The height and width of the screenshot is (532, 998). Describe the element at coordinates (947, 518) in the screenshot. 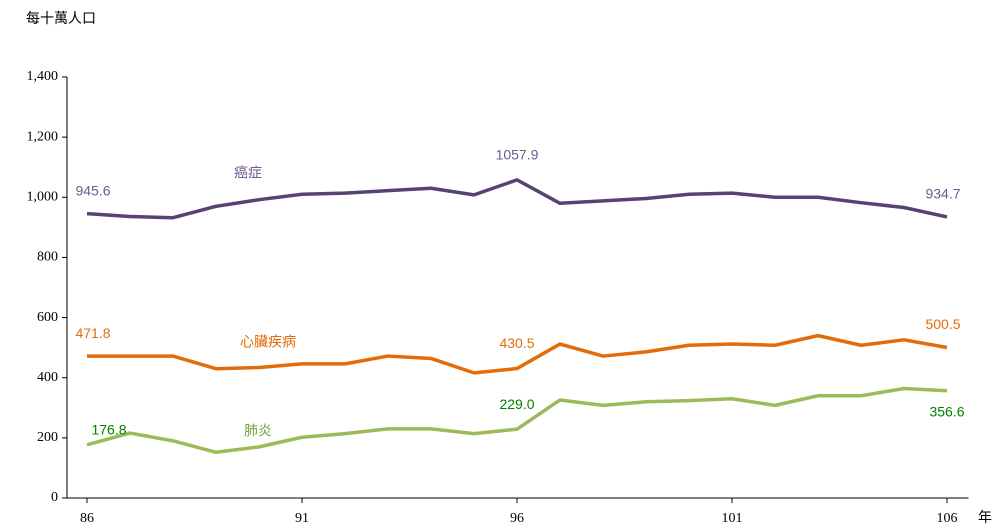

I see `x-tick-label: 106` at that location.